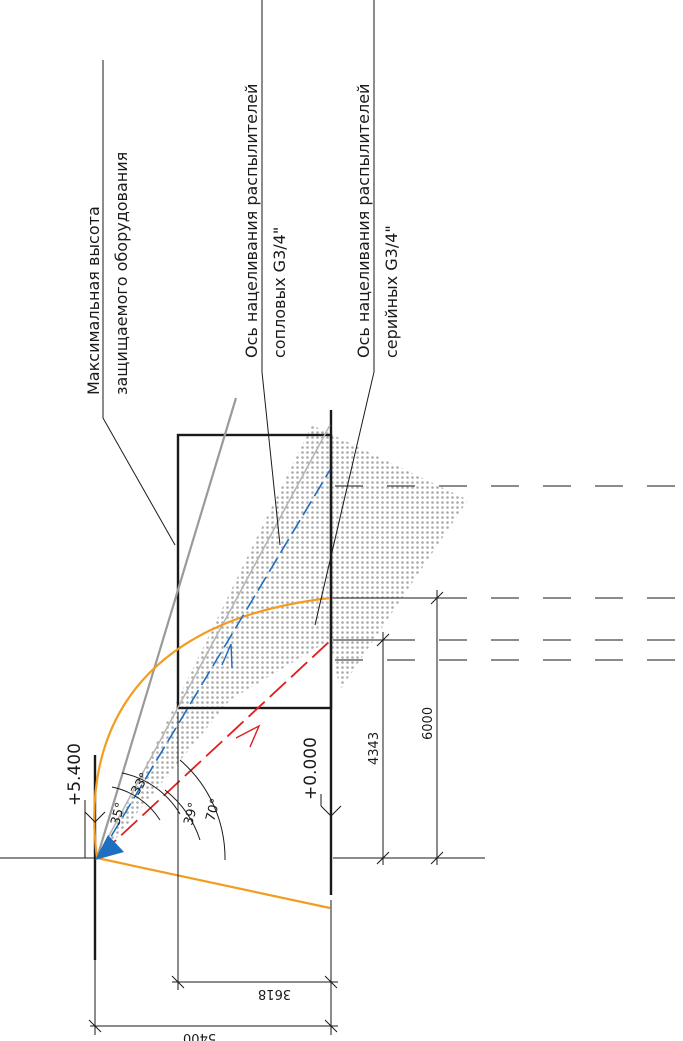  Describe the element at coordinates (374, 748) in the screenshot. I see `dim-4343-label: 4343` at that location.